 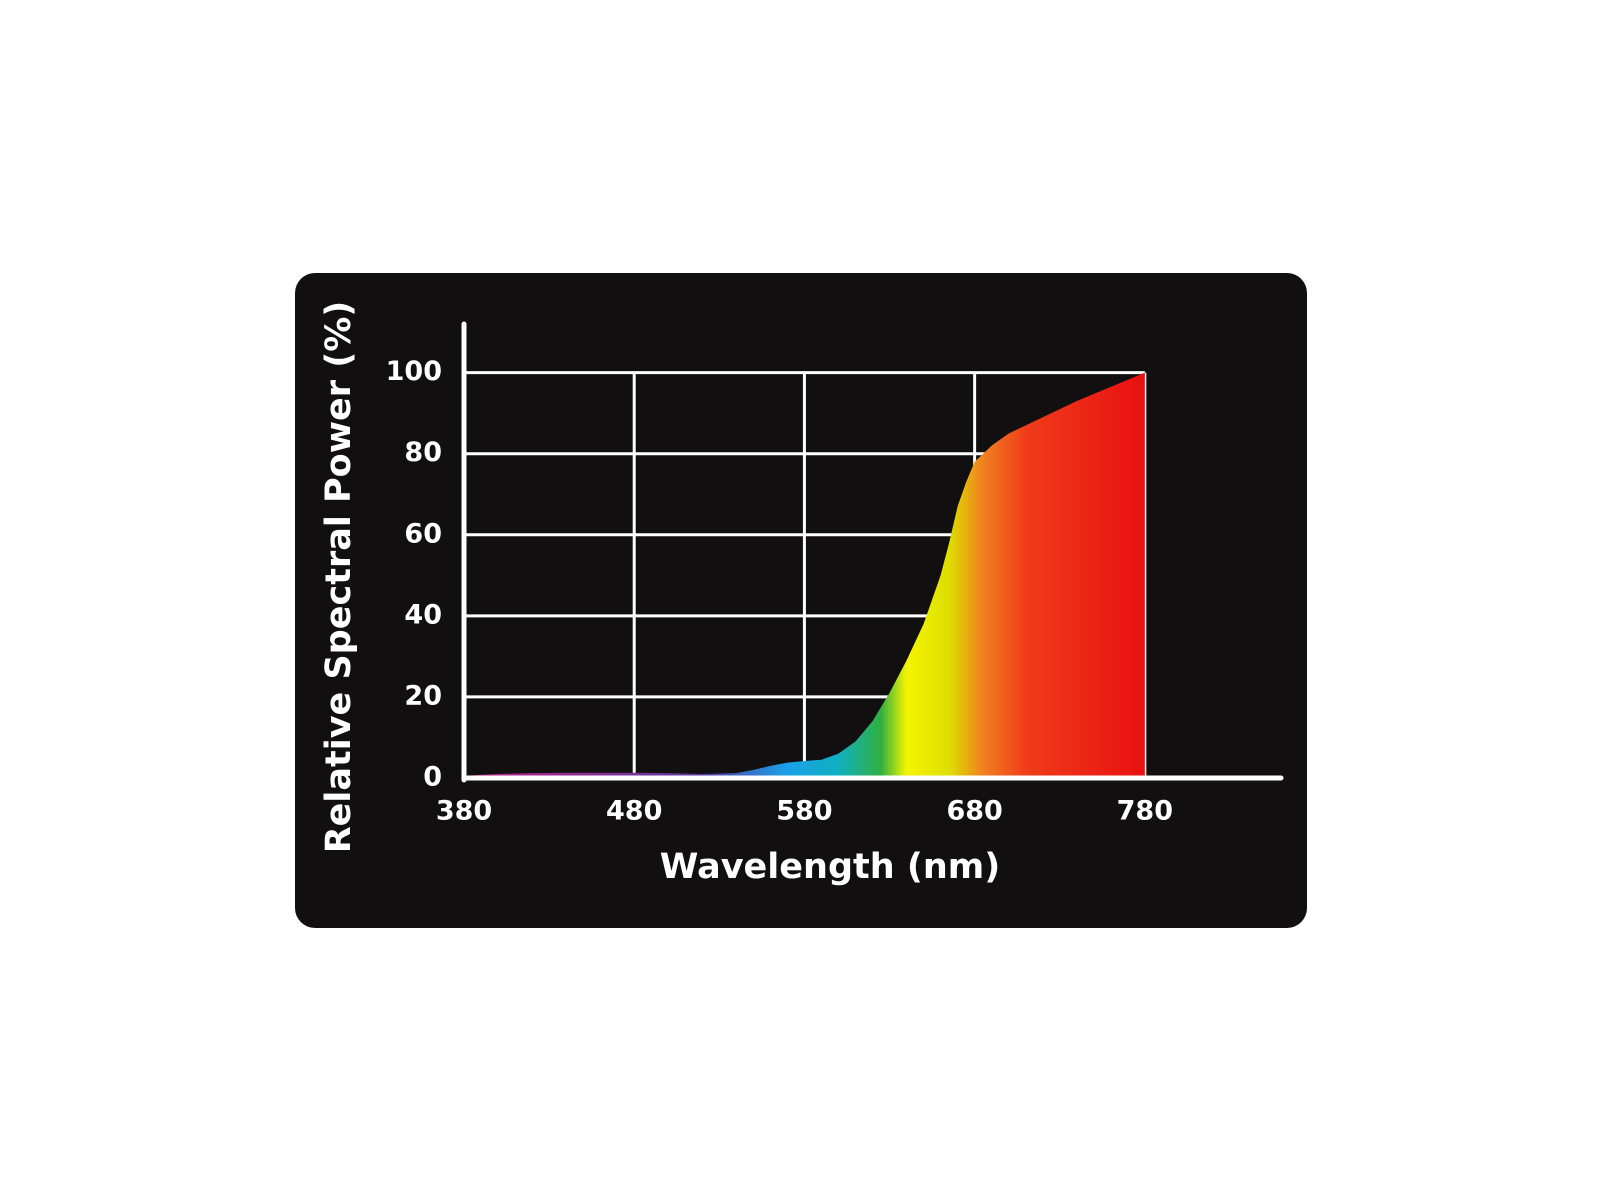 What do you see at coordinates (804, 811) in the screenshot?
I see `x-tick-label: 580` at bounding box center [804, 811].